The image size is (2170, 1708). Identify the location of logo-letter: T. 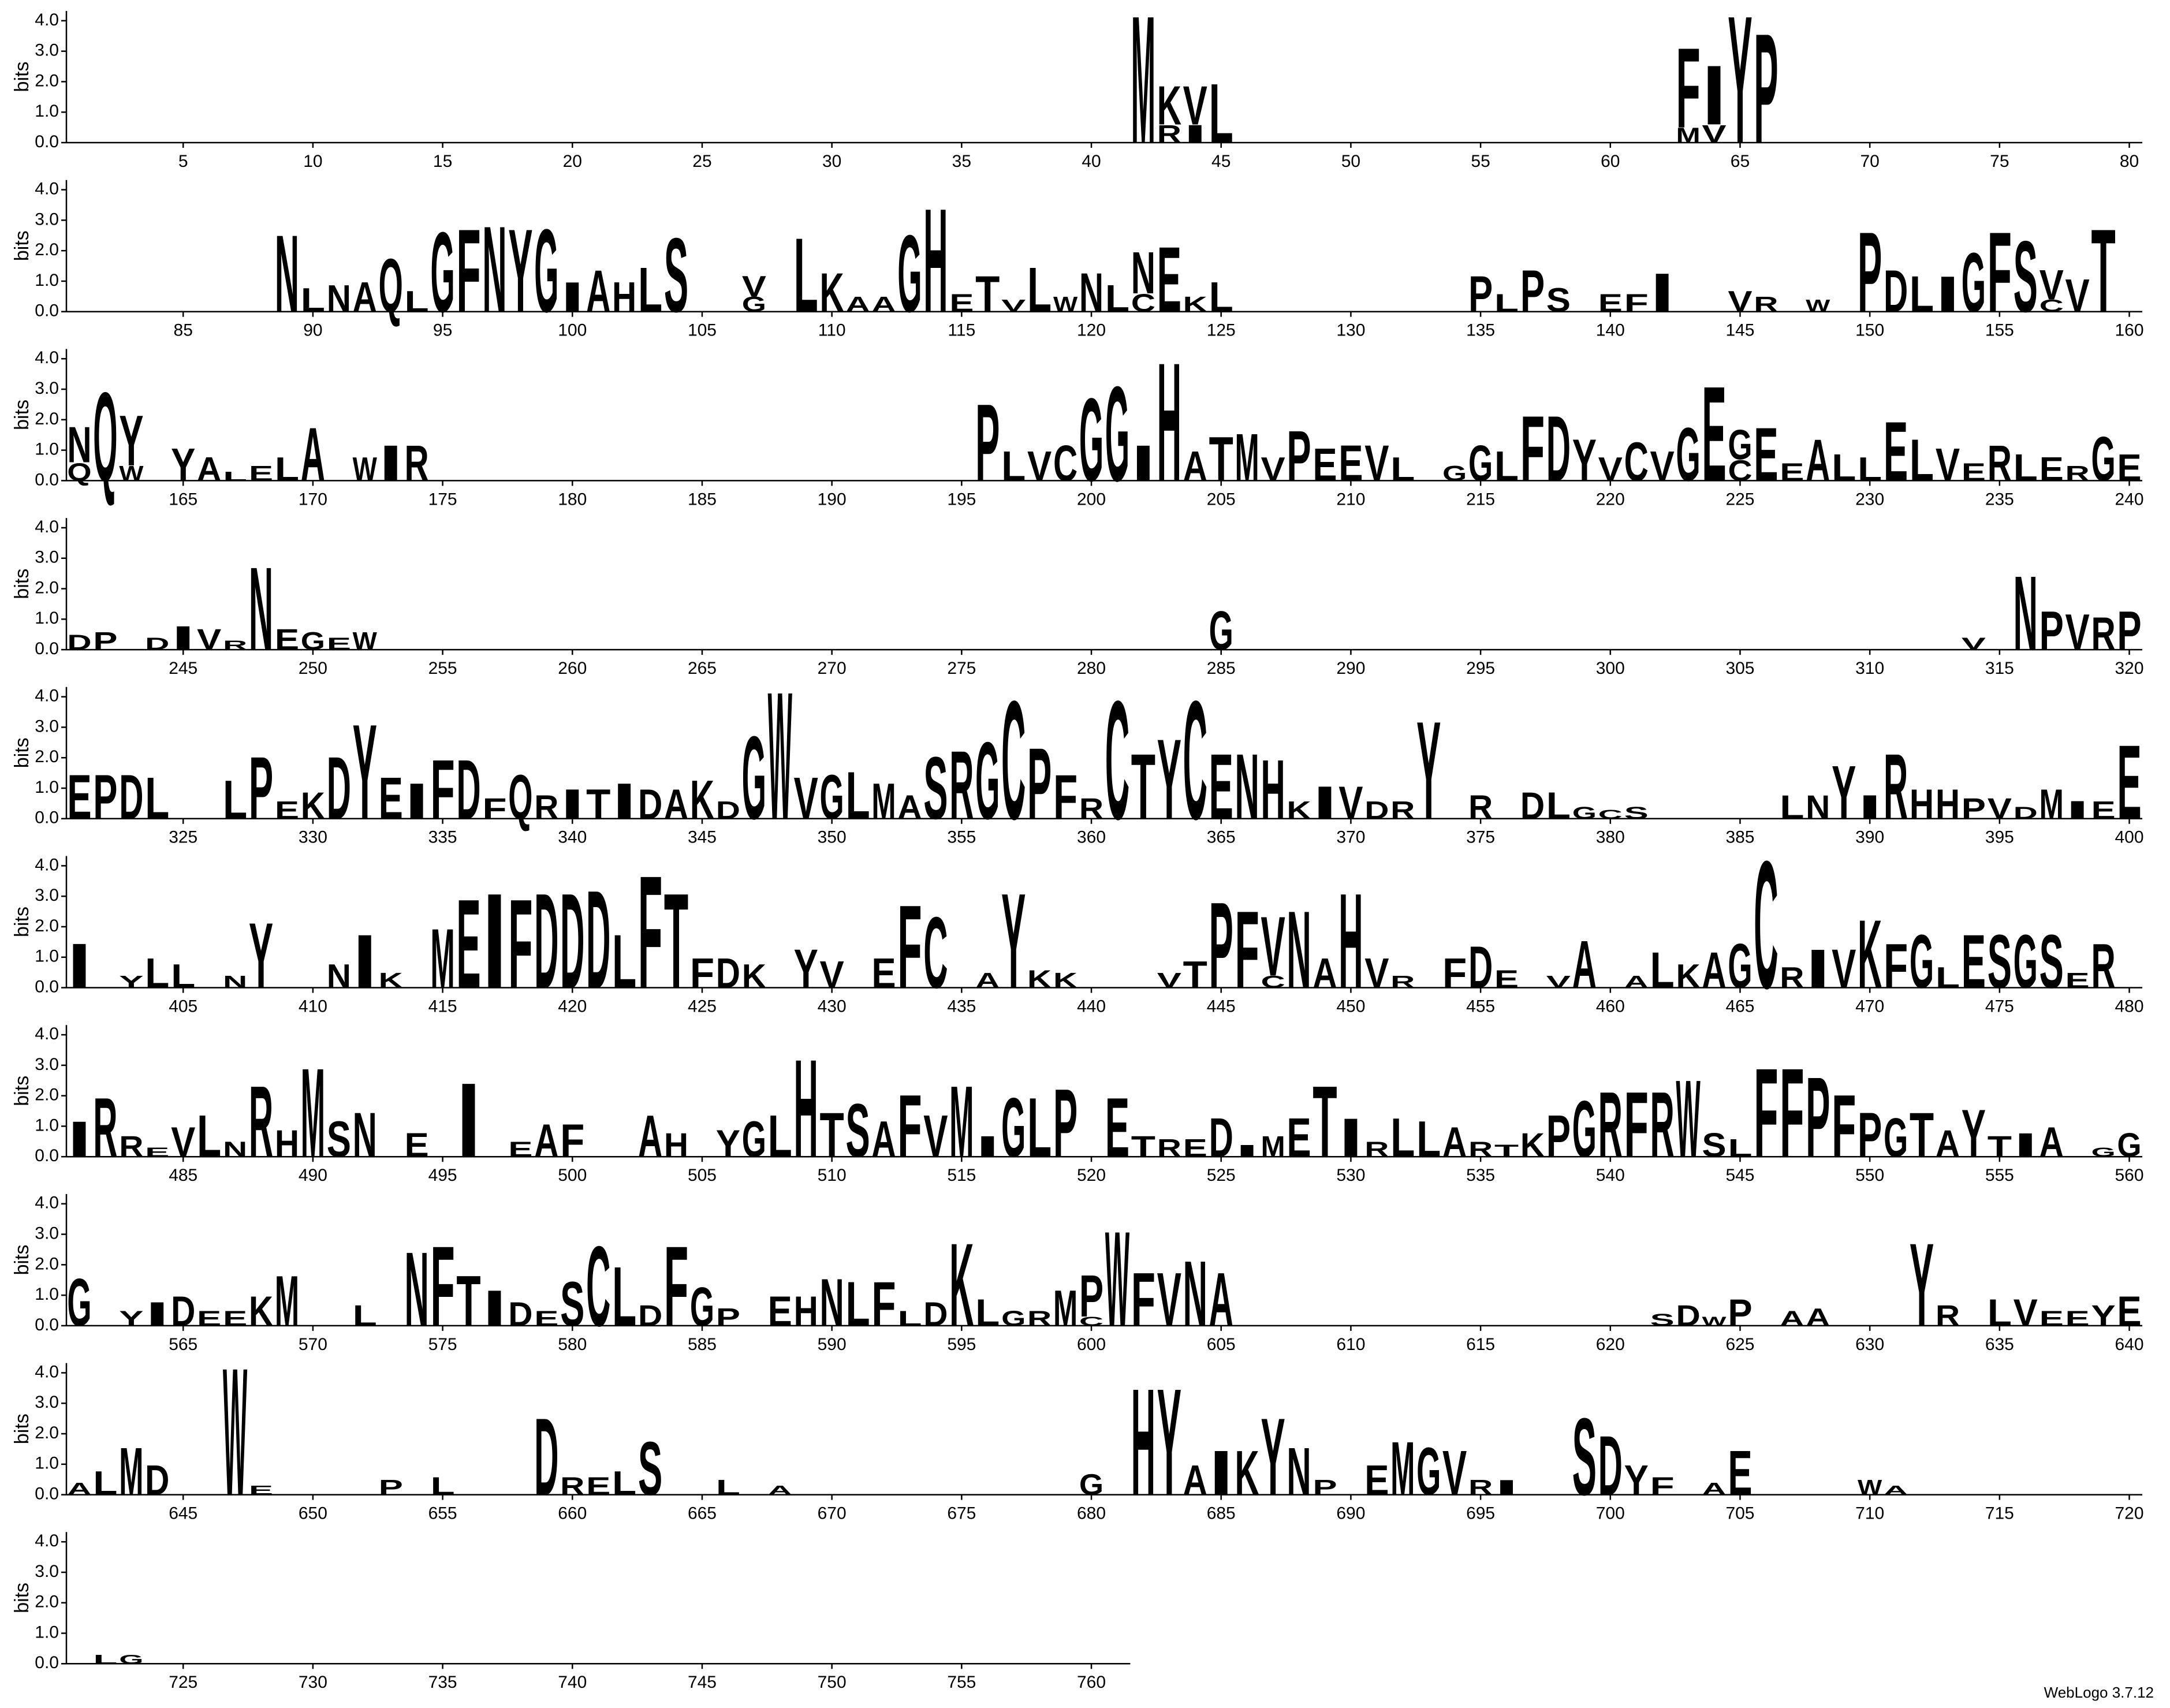
(2000, 1146).